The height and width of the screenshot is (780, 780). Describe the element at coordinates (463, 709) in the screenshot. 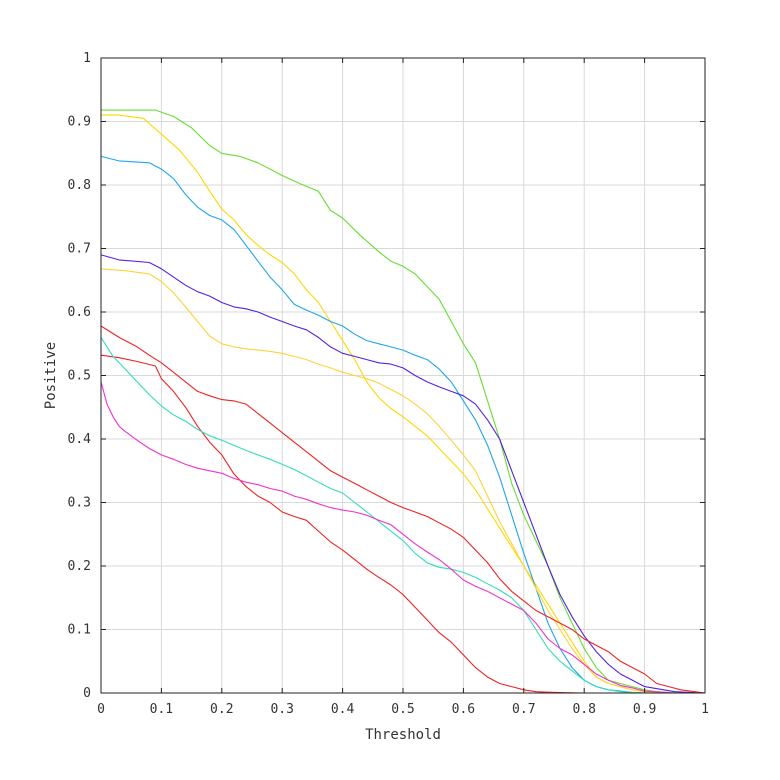

I see `x-tick-label: 0.6` at that location.